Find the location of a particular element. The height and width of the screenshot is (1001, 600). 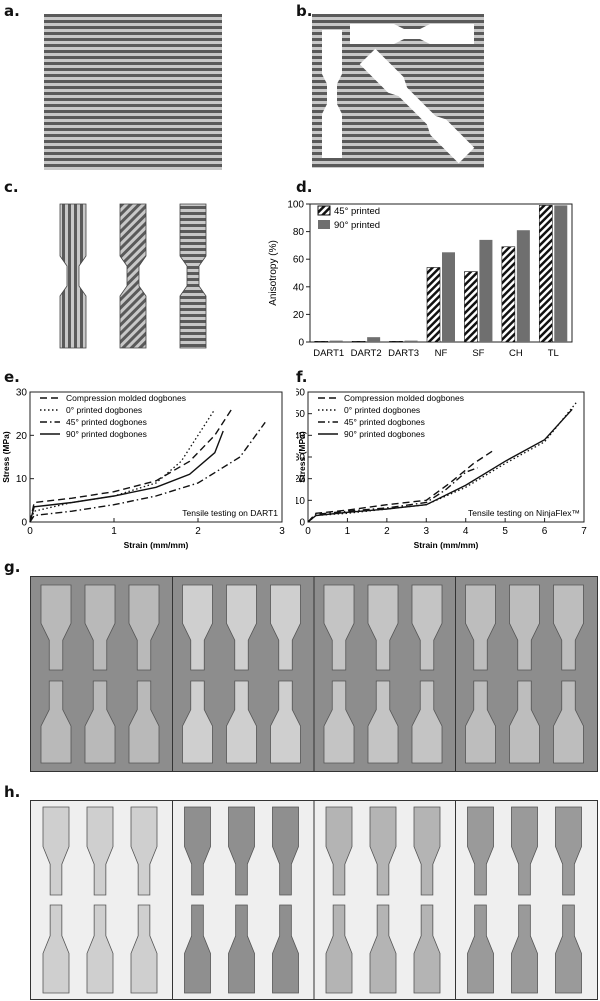

panel-b-sheet-with-cutouts is located at coordinates (398, 91).